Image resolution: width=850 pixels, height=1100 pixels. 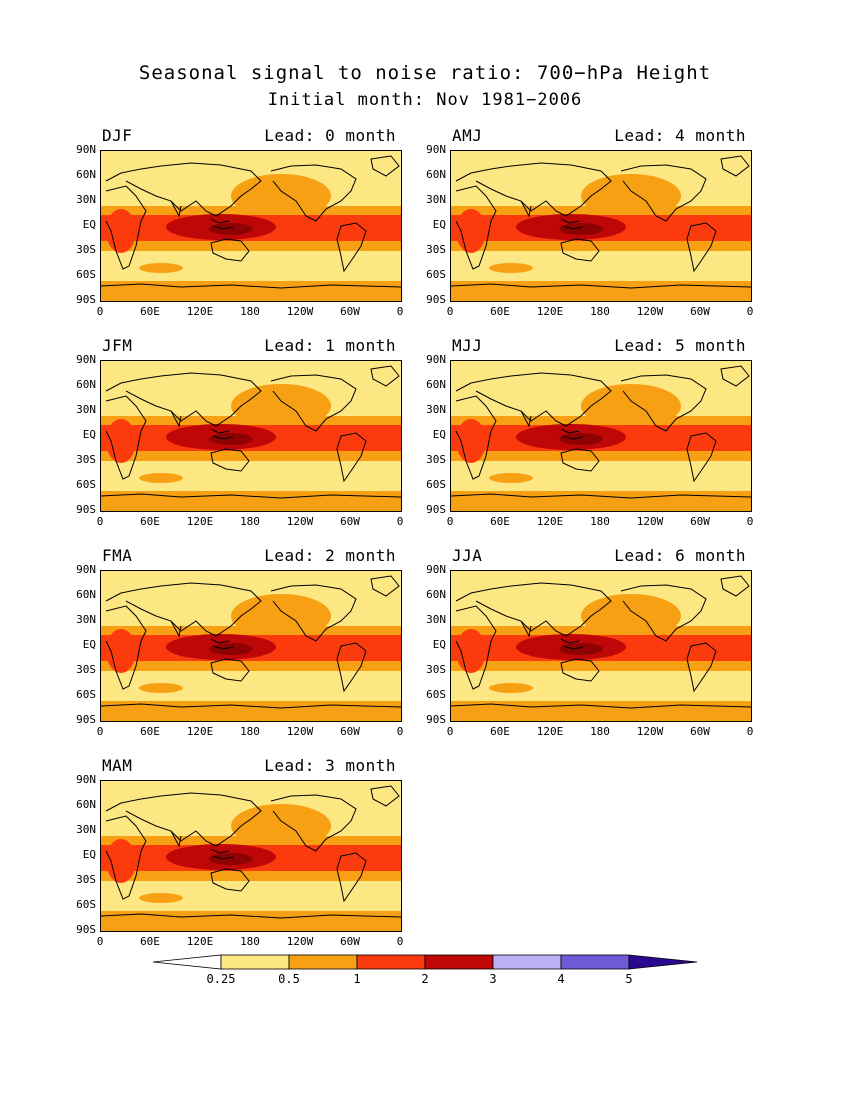 I want to click on panel-season-label: FMA, so click(x=117, y=555).